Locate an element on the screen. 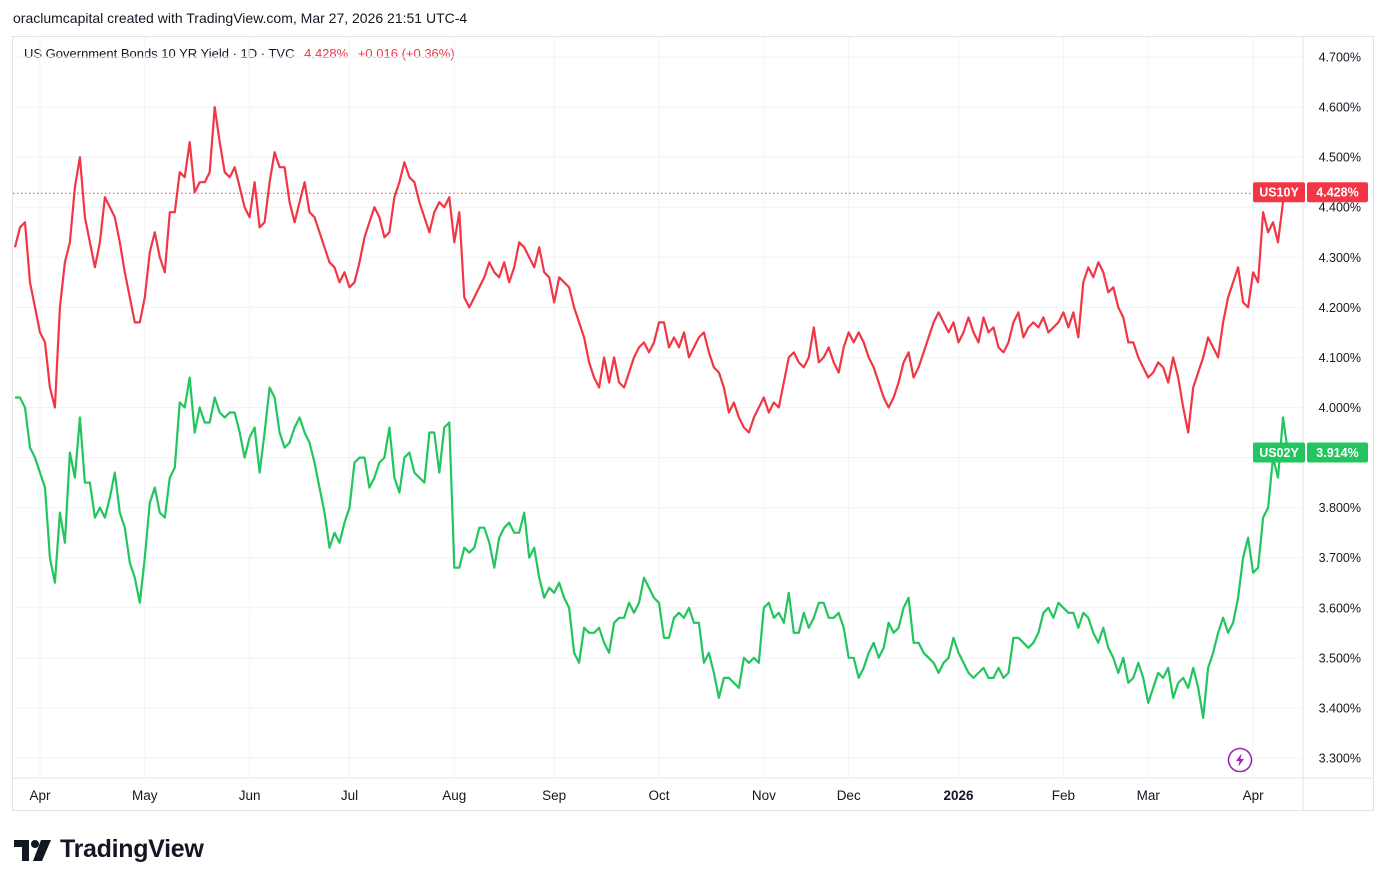 The height and width of the screenshot is (887, 1387). price-tick-label: 3.300% is located at coordinates (1340, 758).